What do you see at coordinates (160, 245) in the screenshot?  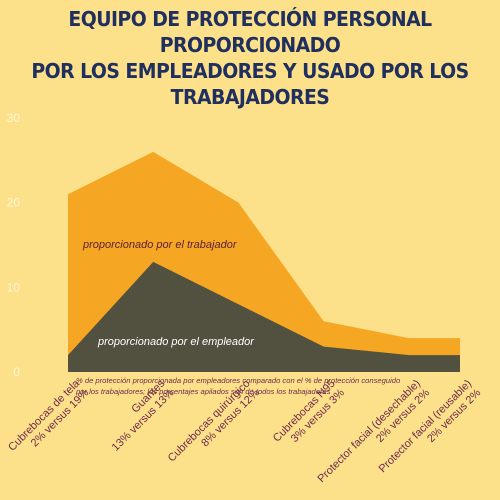 I see `series-label-worker: proporcionado por el trabajador` at bounding box center [160, 245].